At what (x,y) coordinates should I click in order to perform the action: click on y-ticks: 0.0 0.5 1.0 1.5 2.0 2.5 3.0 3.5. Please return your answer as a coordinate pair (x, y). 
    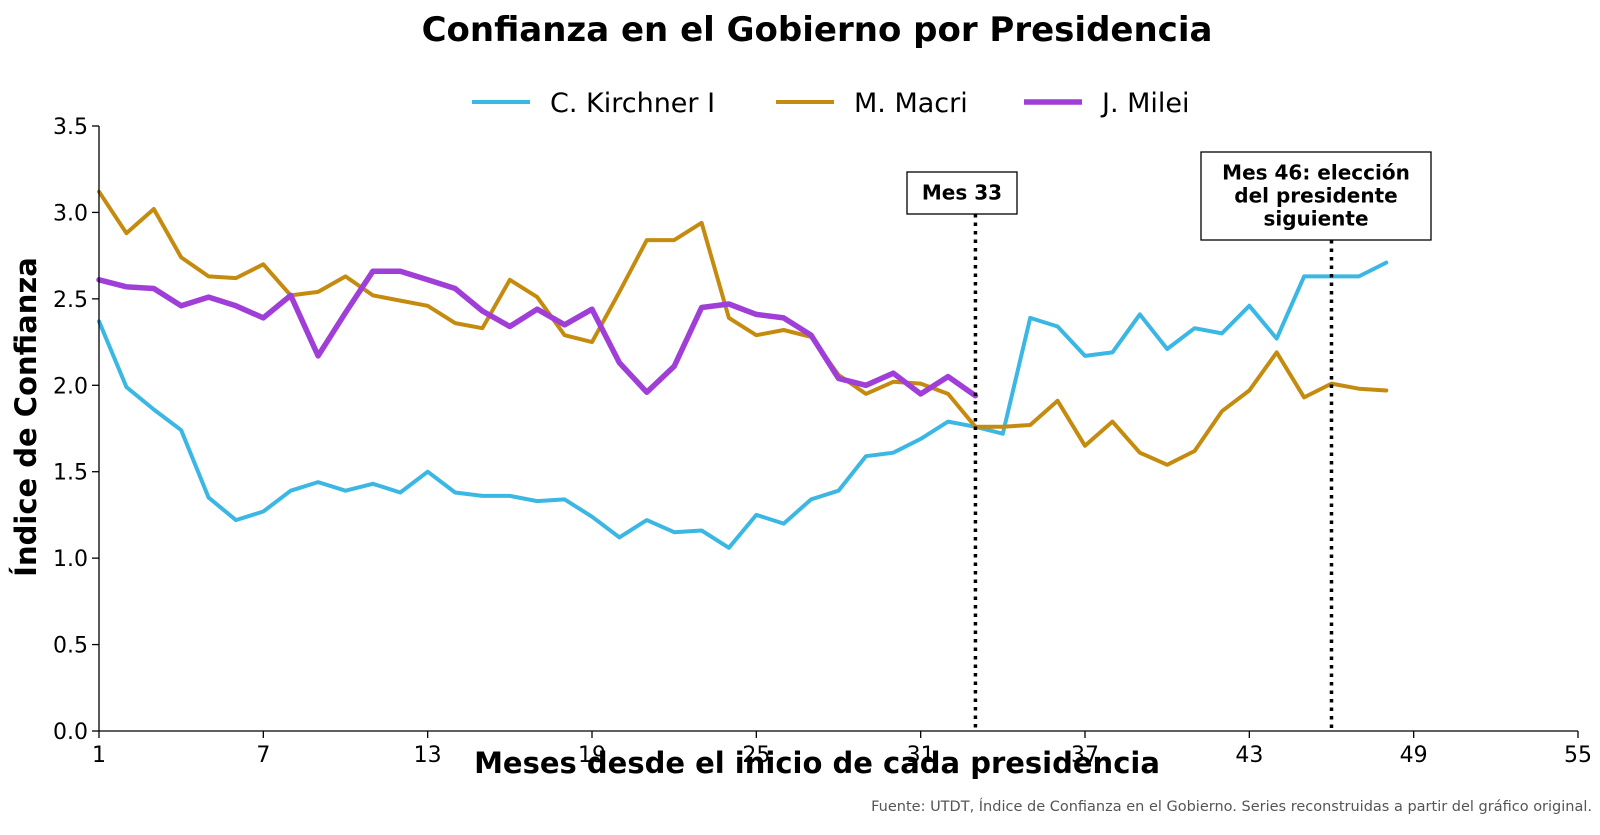
    Looking at the image, I should click on (76, 430).